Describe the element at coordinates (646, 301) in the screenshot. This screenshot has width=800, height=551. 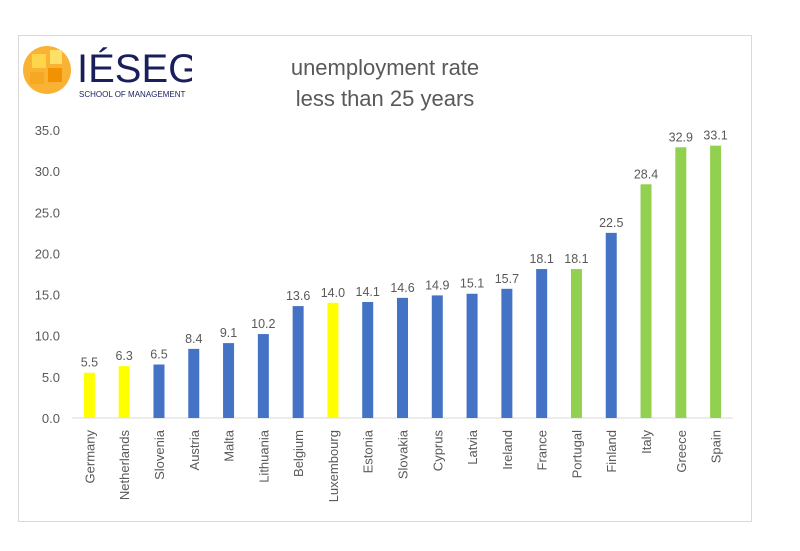
I see `bar-italy` at that location.